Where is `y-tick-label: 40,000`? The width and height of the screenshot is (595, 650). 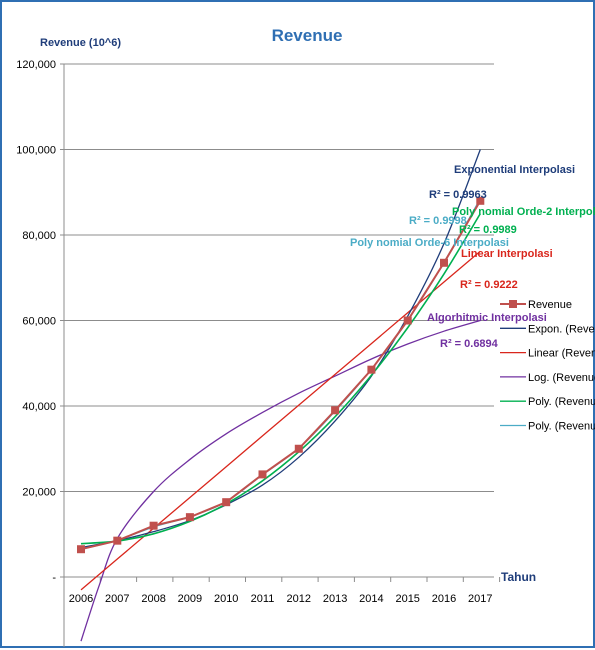
y-tick-label: 40,000 is located at coordinates (39, 407).